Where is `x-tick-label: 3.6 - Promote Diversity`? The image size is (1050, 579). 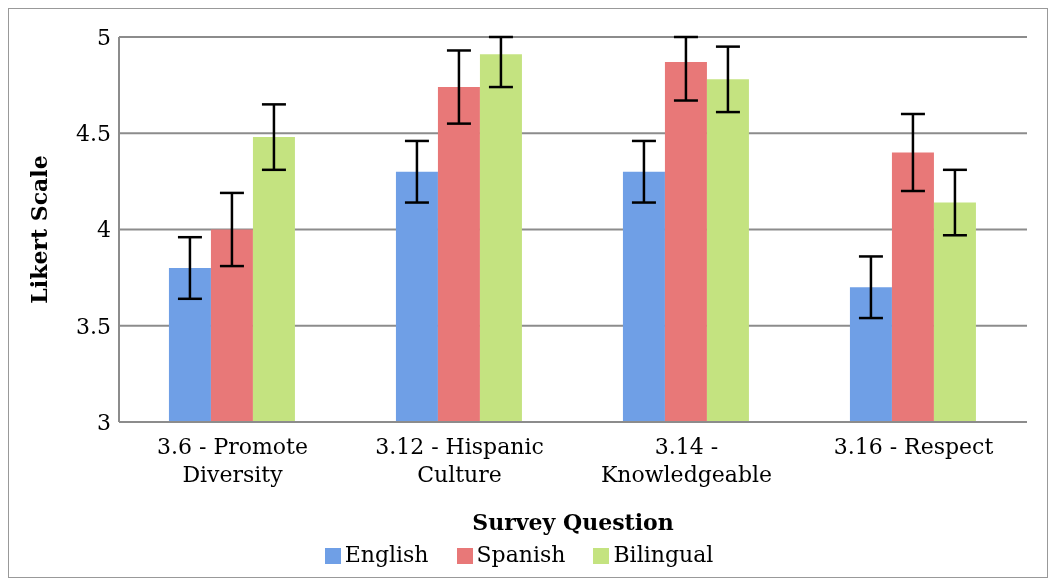
x-tick-label: 3.6 - Promote Diversity is located at coordinates (232, 460).